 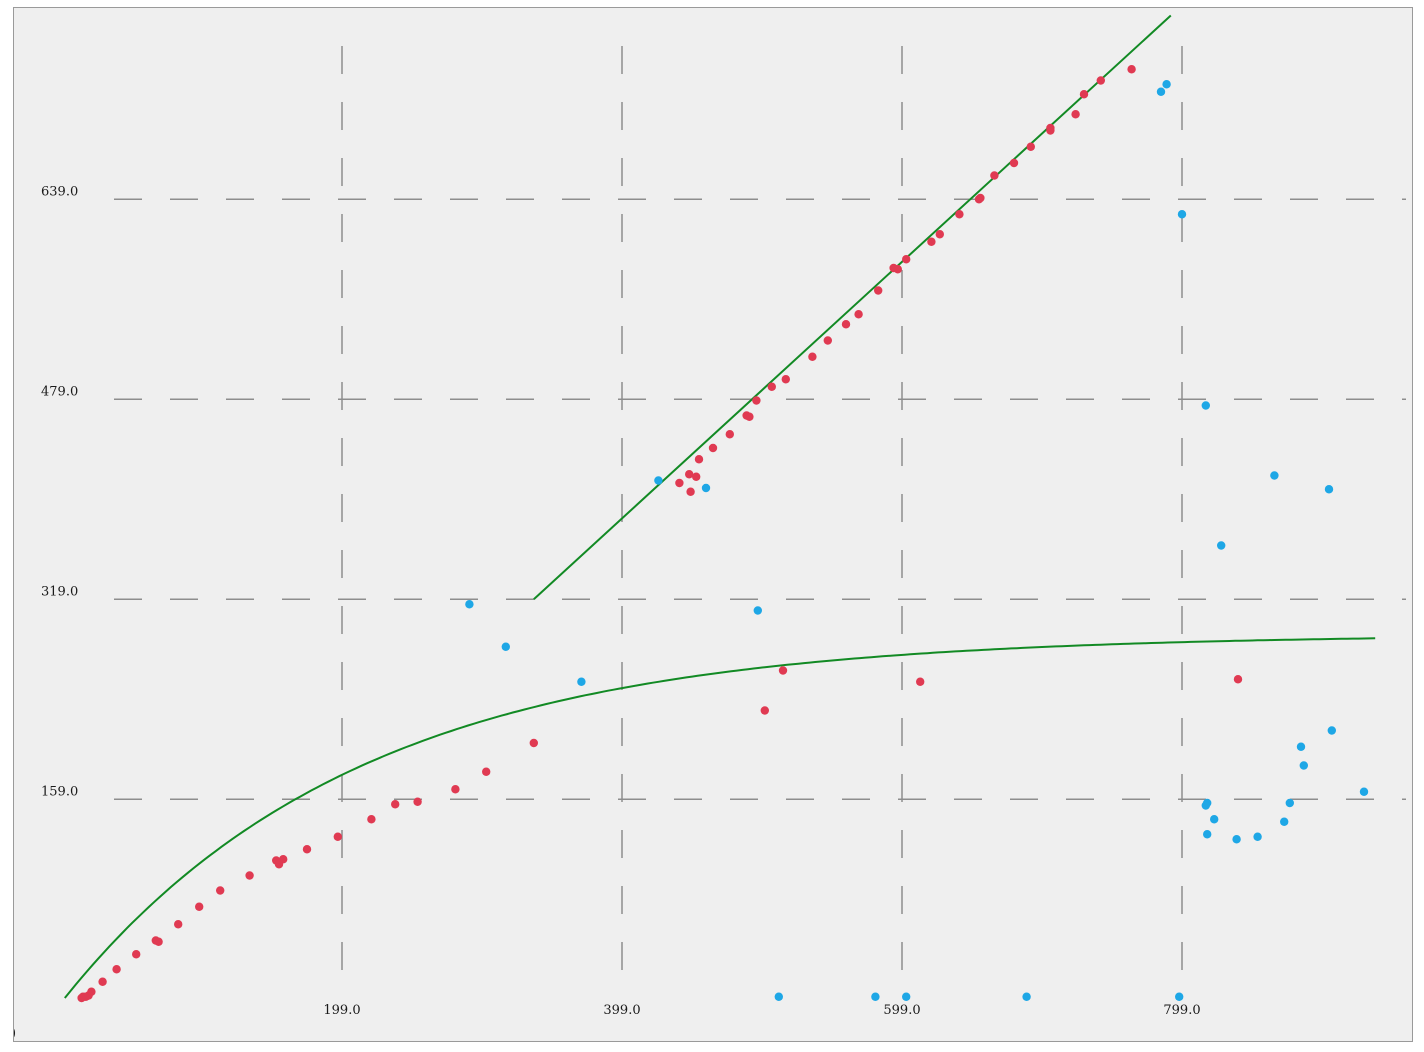 I want to click on y-tick-label: 639.0, so click(x=59, y=191).